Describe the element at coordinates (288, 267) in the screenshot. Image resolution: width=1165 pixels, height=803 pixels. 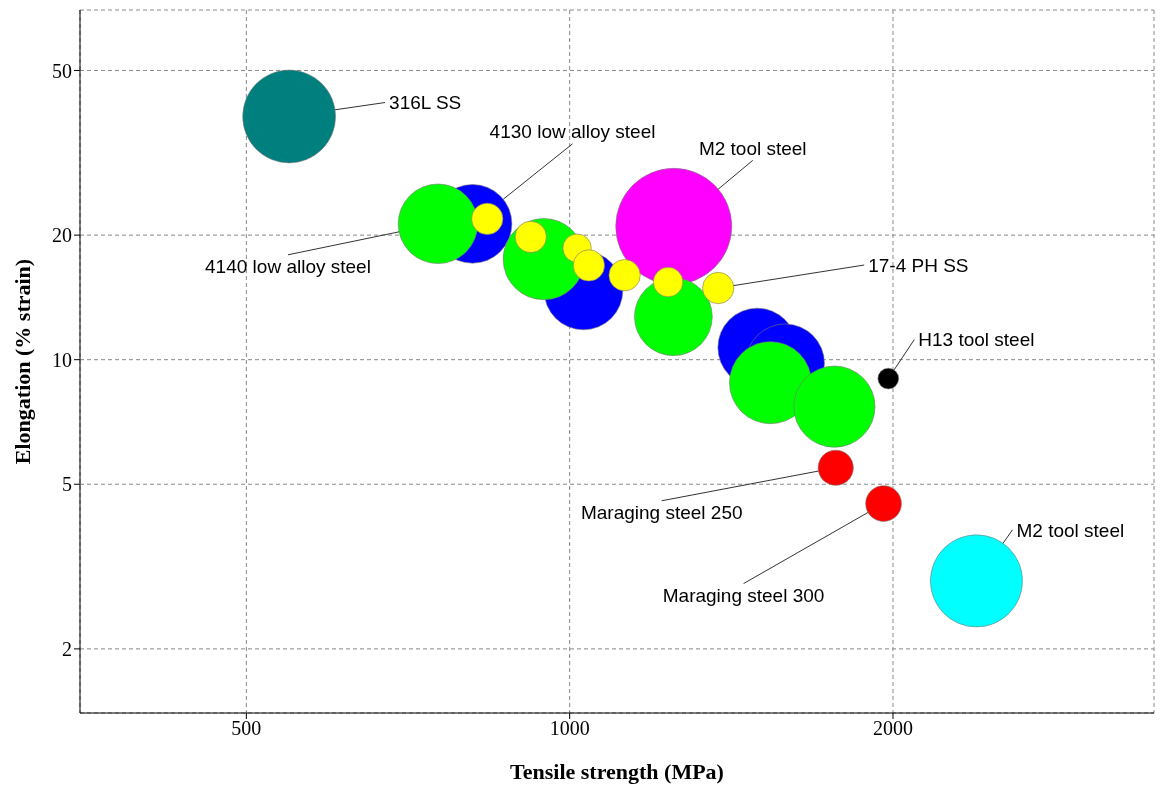
I see `annotation: 4140 low alloy steel` at that location.